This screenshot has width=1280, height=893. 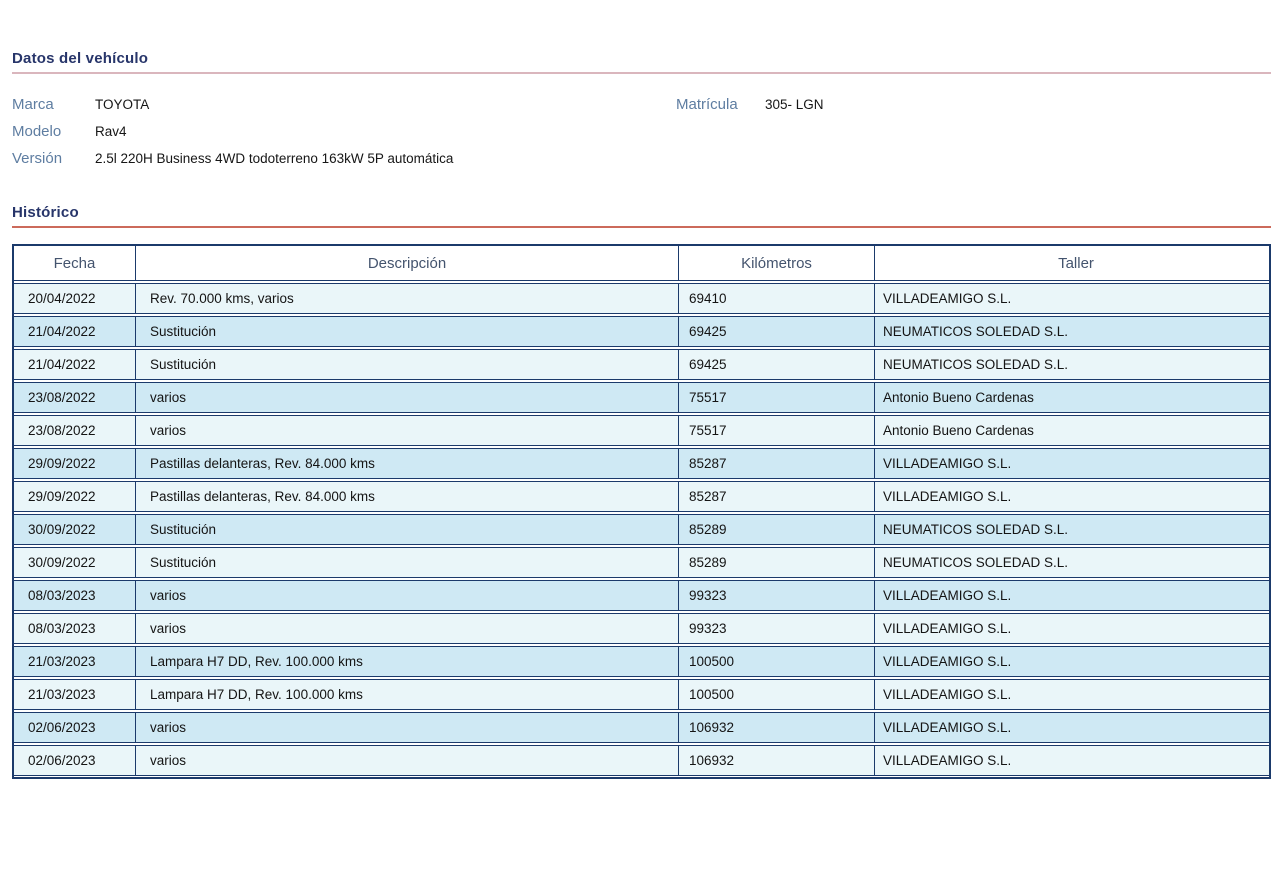 What do you see at coordinates (37, 158) in the screenshot?
I see `version-label: Versión` at bounding box center [37, 158].